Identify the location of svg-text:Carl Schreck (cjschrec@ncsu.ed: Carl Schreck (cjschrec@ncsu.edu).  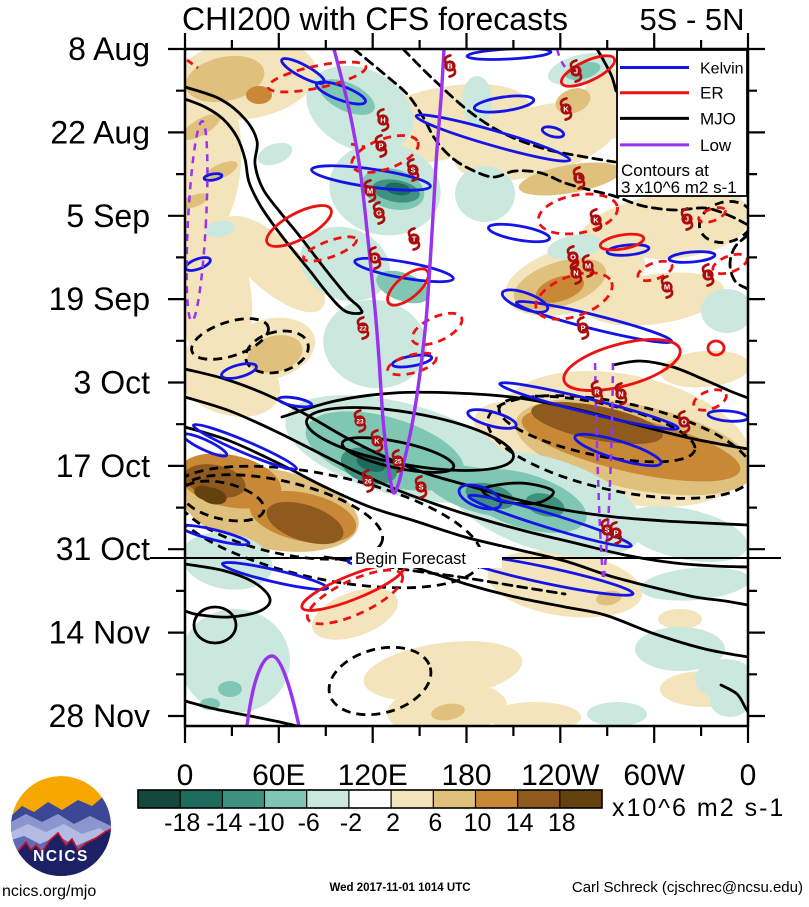
(687, 887).